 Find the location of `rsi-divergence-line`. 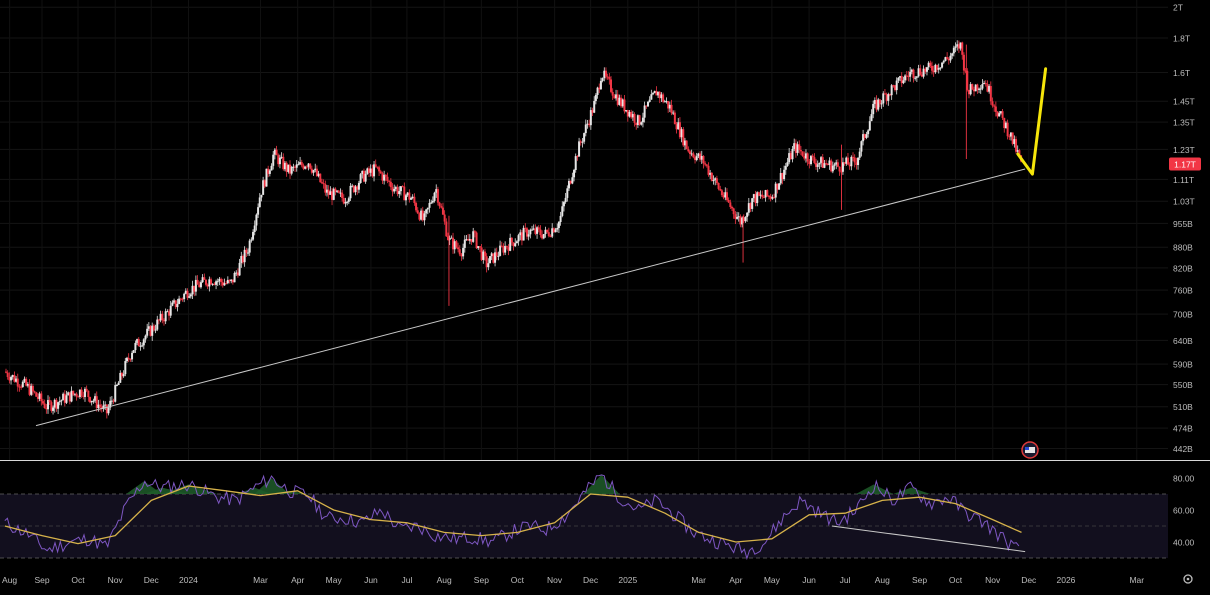

rsi-divergence-line is located at coordinates (928, 539).